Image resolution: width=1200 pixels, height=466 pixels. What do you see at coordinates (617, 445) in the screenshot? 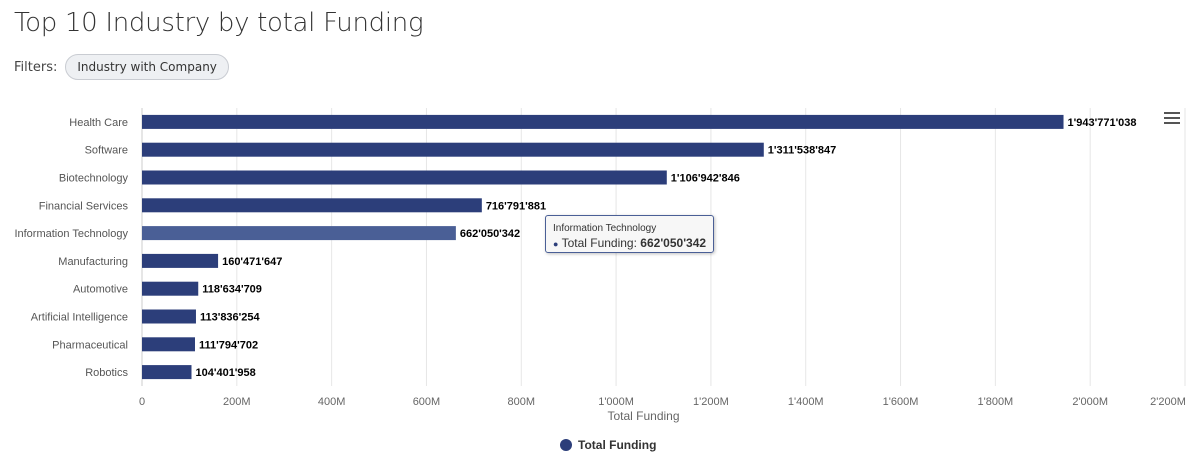
I see `legend-label: Total Funding` at bounding box center [617, 445].